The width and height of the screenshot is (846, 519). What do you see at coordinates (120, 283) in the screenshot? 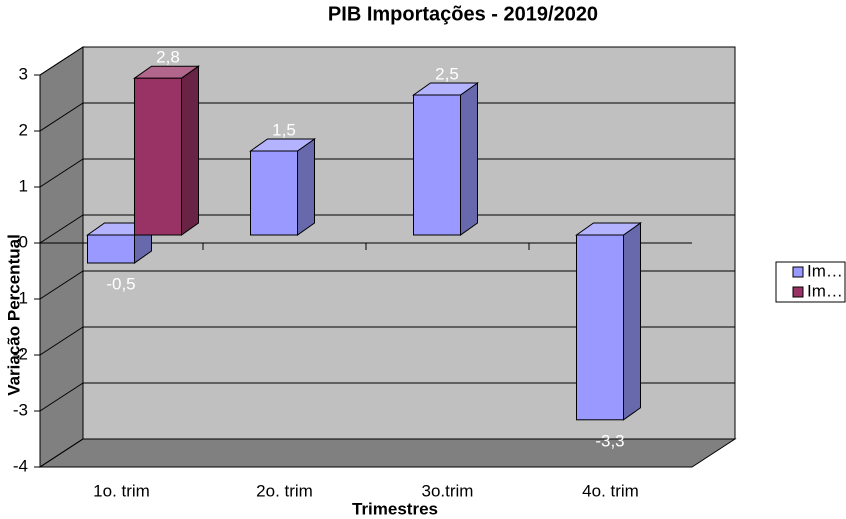
I see `value-label: -0,5` at bounding box center [120, 283].